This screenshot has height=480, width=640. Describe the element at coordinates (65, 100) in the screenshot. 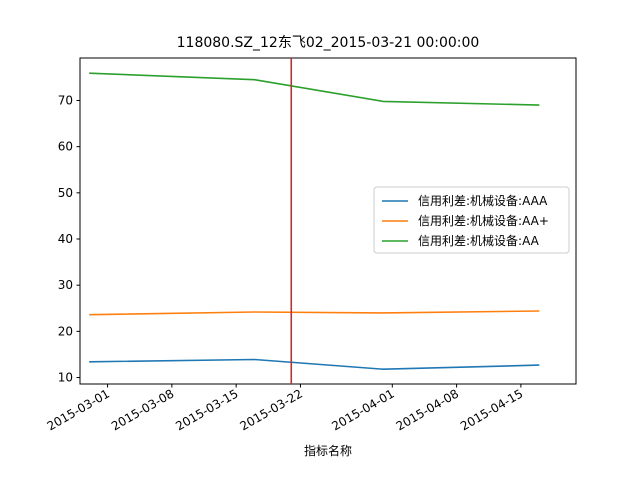

I see `y-tick-label: 70` at that location.